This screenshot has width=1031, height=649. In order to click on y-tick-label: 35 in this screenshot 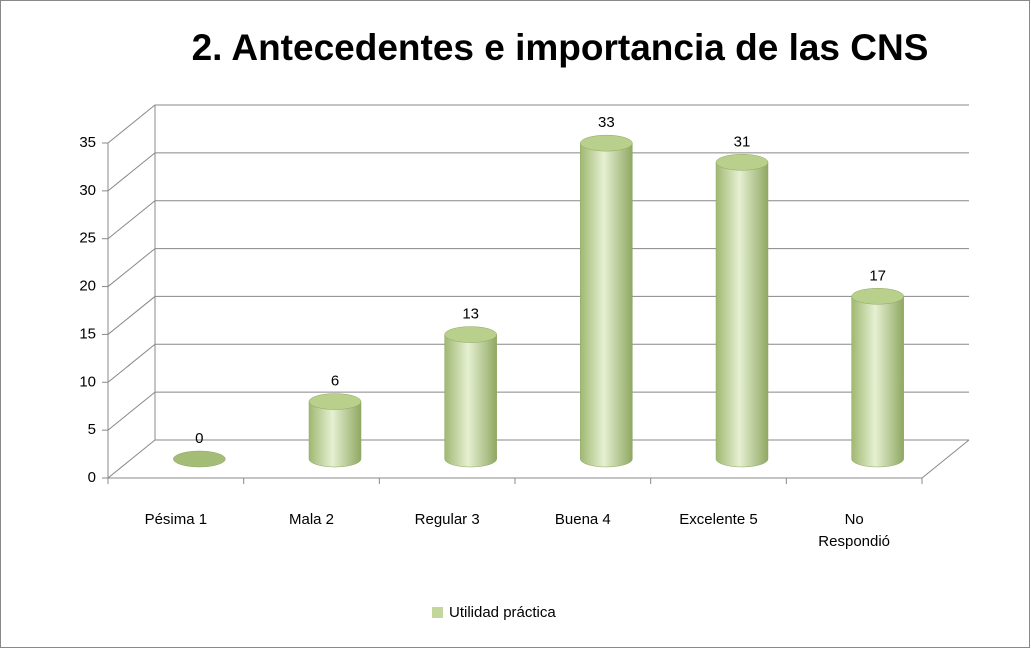, I will do `click(87, 142)`.